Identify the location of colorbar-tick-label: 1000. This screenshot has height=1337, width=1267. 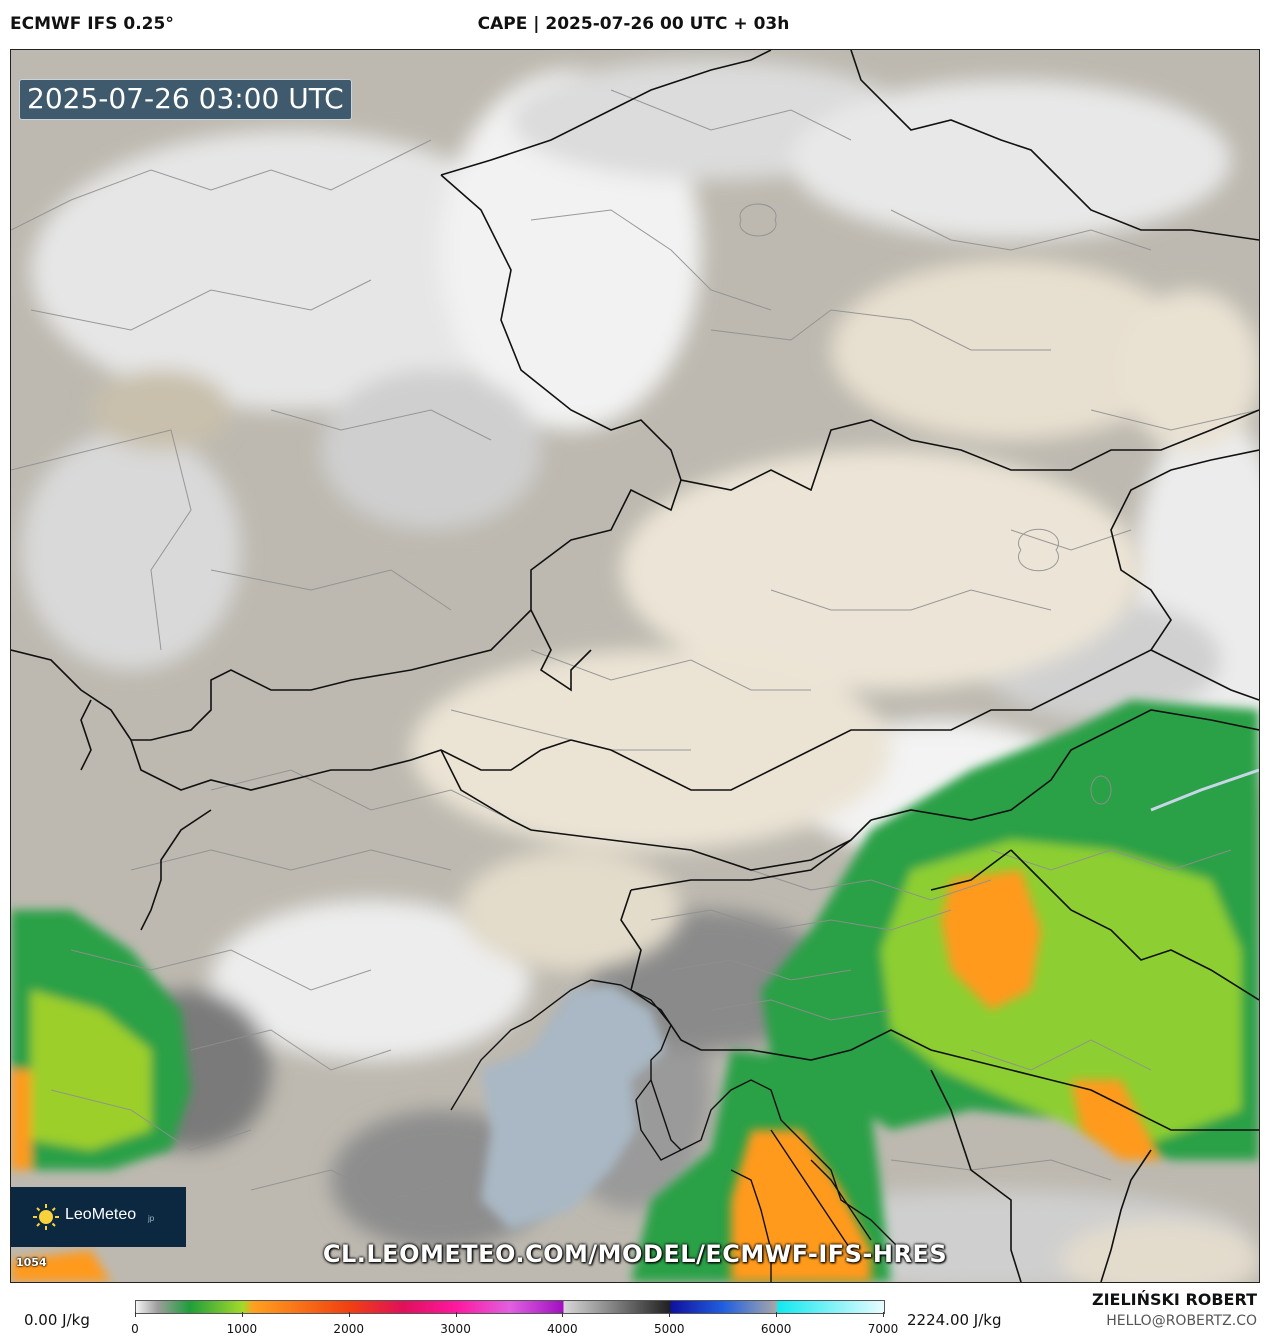
(242, 1329).